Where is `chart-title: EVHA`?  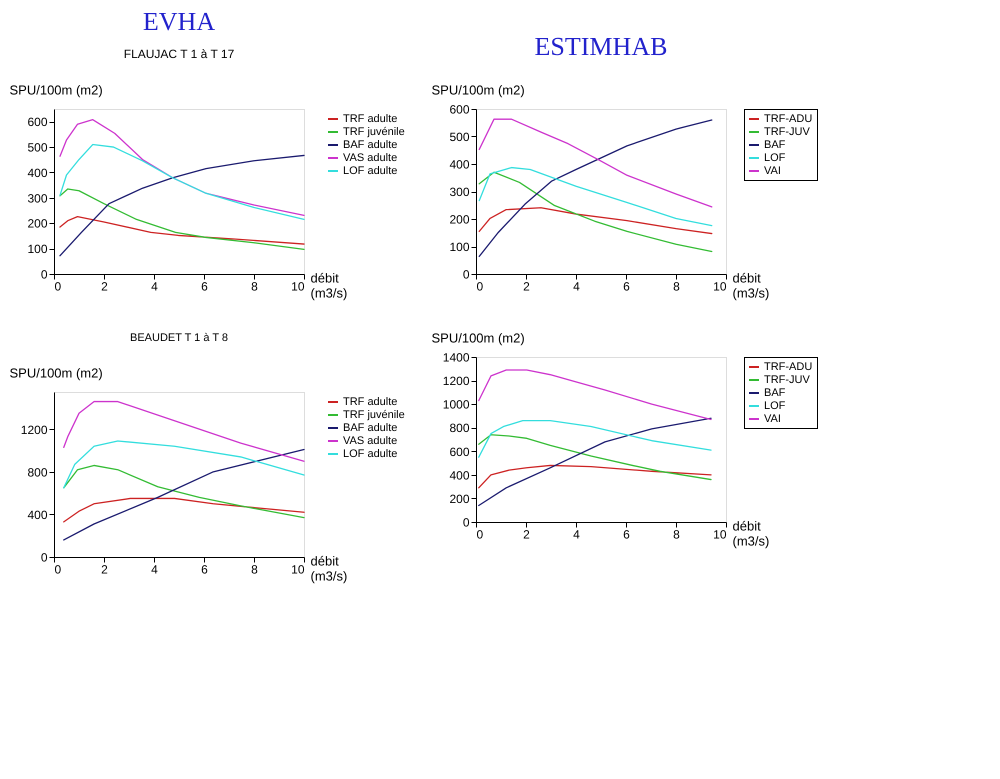
chart-title: EVHA is located at coordinates (179, 21).